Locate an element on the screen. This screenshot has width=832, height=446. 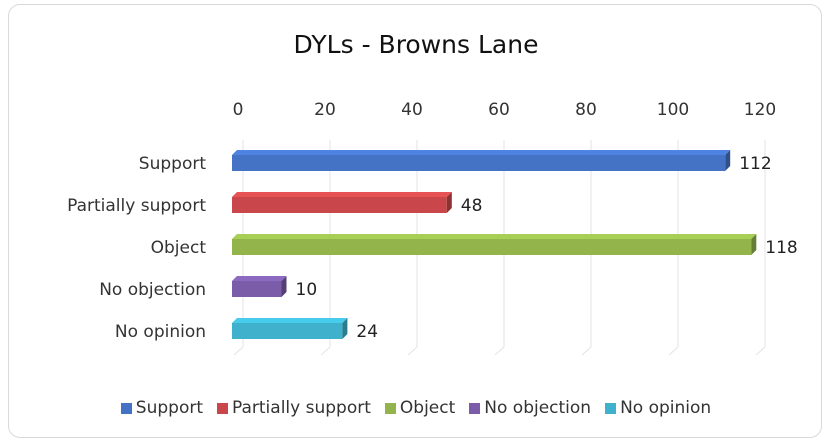
legend-item: Support is located at coordinates (161, 408).